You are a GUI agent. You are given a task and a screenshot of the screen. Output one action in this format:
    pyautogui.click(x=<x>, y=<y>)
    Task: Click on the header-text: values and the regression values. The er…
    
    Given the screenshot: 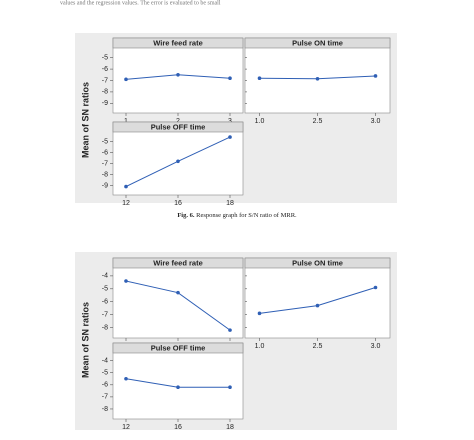 What is the action you would take?
    pyautogui.click(x=140, y=3)
    